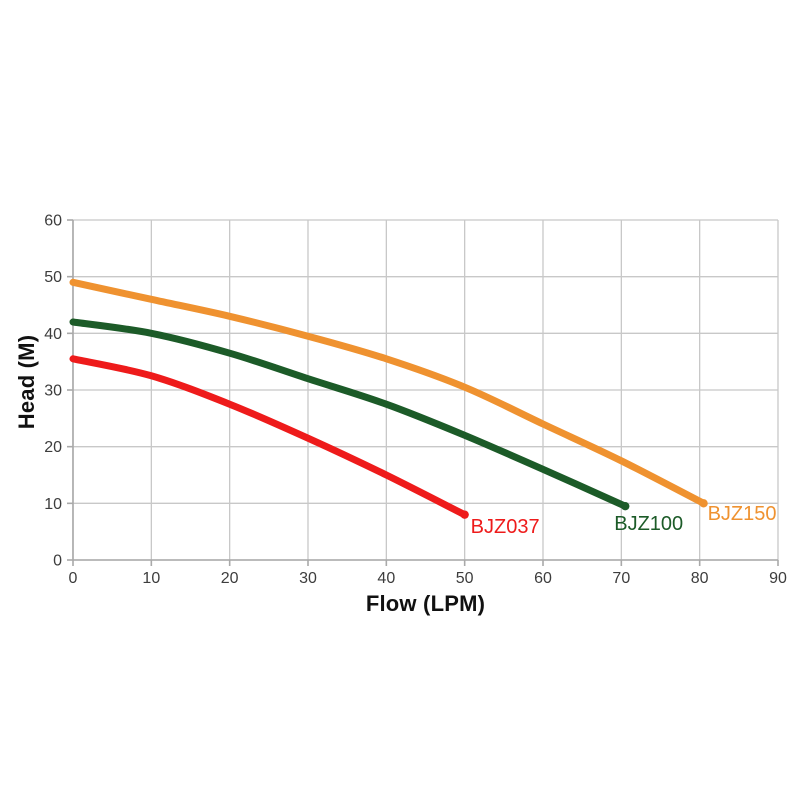  What do you see at coordinates (778, 578) in the screenshot?
I see `x-tick-label: 90` at bounding box center [778, 578].